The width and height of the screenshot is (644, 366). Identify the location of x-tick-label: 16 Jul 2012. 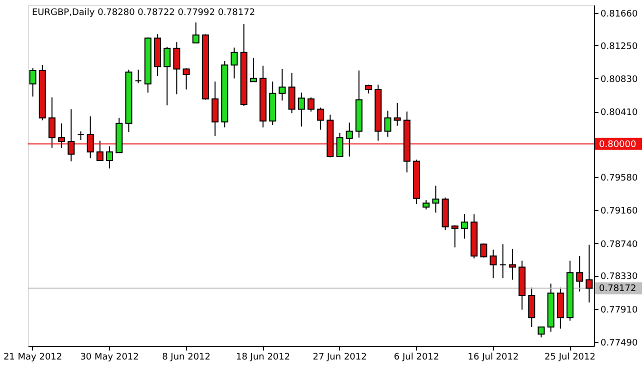
(493, 357).